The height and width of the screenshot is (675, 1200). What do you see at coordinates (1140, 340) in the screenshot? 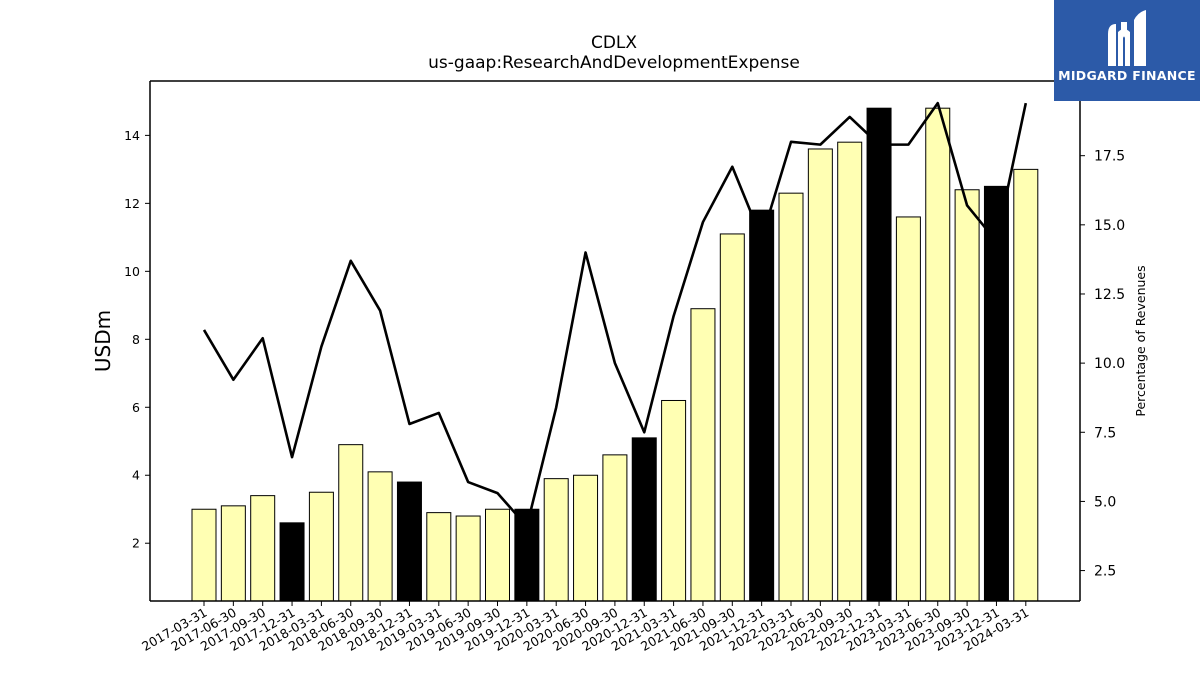
I see `y-axis-label-right: Percentage of Revenues` at bounding box center [1140, 340].